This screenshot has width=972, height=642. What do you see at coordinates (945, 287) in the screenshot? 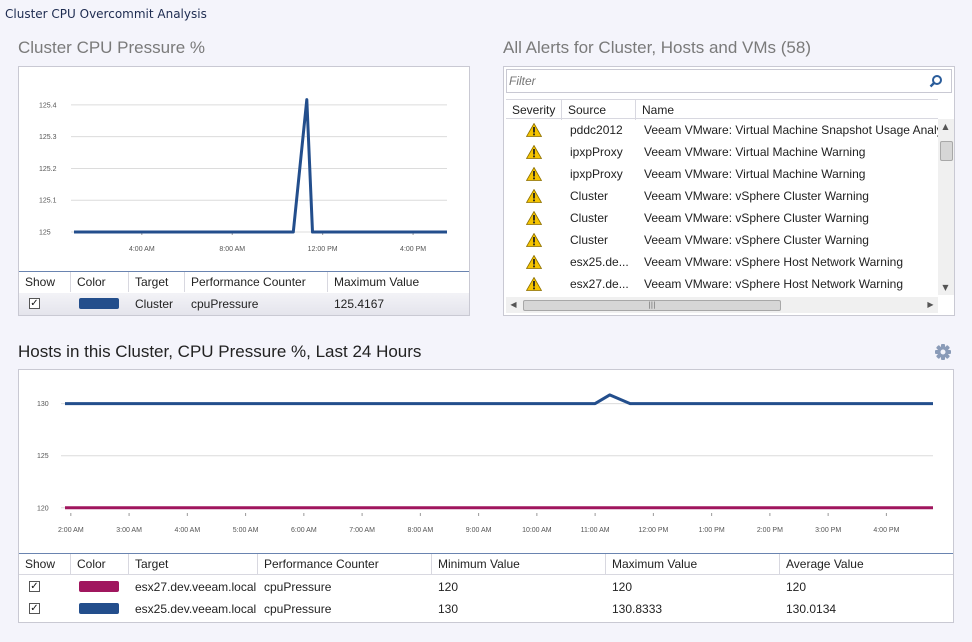
I see `scroll-down-button: ▼` at bounding box center [945, 287].